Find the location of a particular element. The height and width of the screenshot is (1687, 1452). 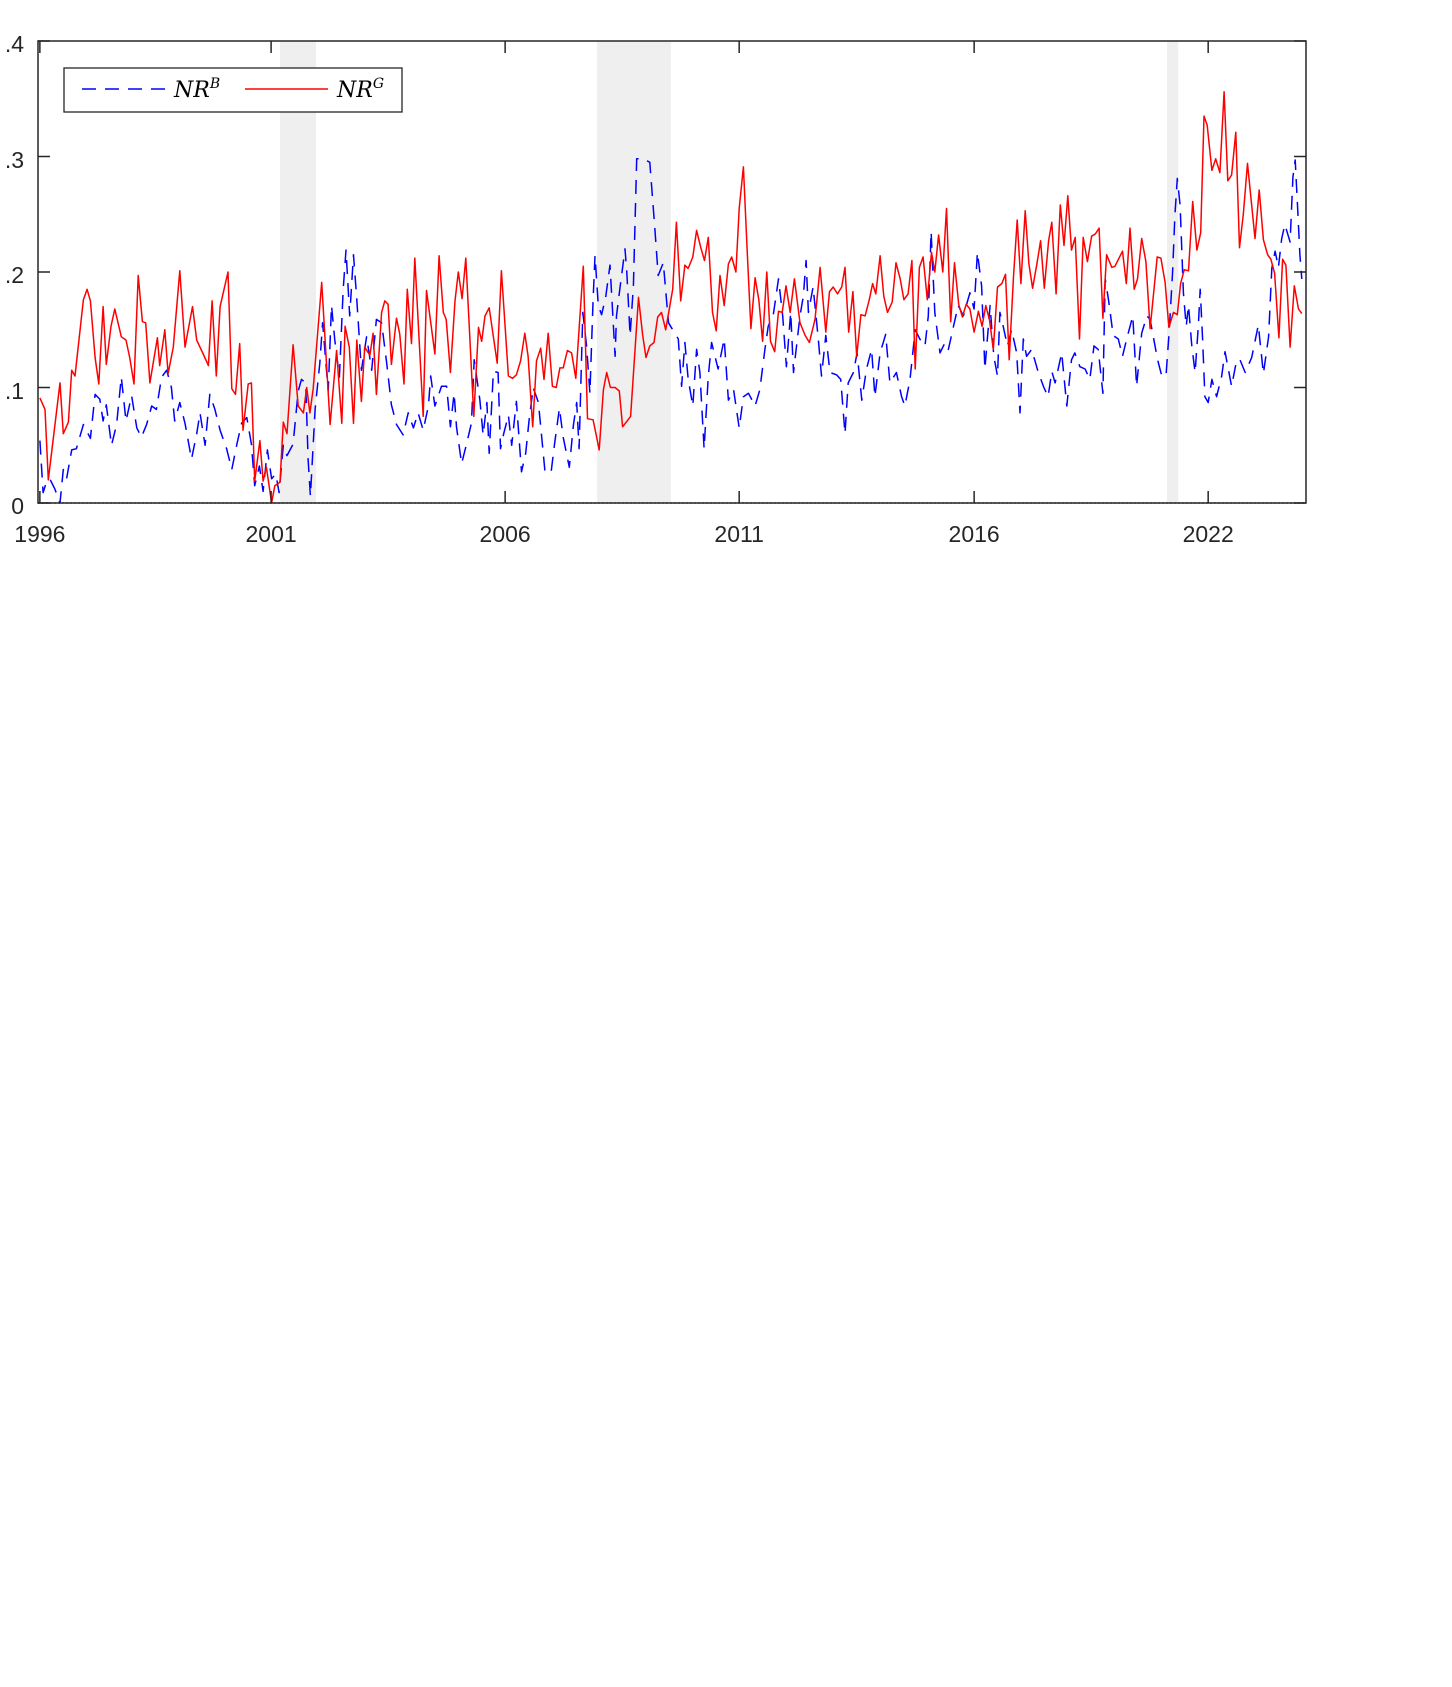

recession-band is located at coordinates (298, 272).